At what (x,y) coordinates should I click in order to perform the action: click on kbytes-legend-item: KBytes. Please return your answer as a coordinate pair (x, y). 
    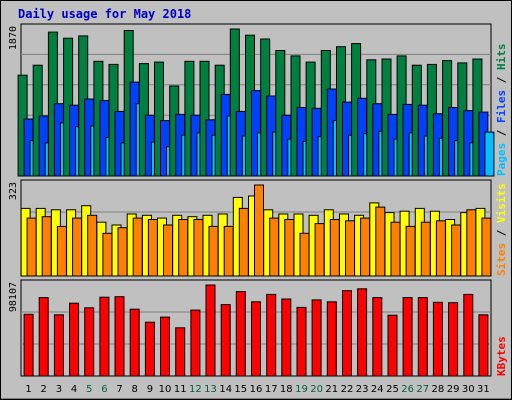
    Looking at the image, I should click on (501, 356).